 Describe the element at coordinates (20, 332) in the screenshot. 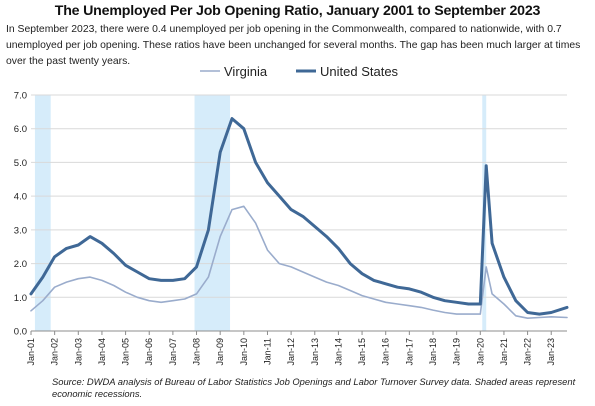

I see `y-tick-label: 0.0` at that location.